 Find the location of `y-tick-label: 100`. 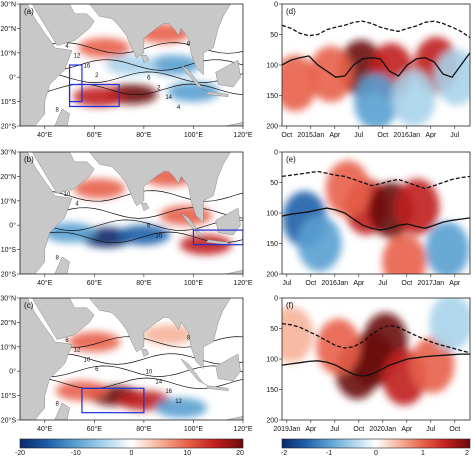

y-tick-label: 100 is located at coordinates (272, 66).